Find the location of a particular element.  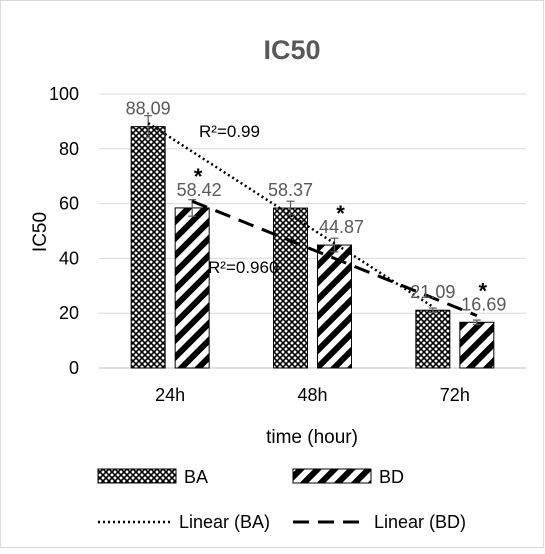

data-label: 88.09 is located at coordinates (148, 109).